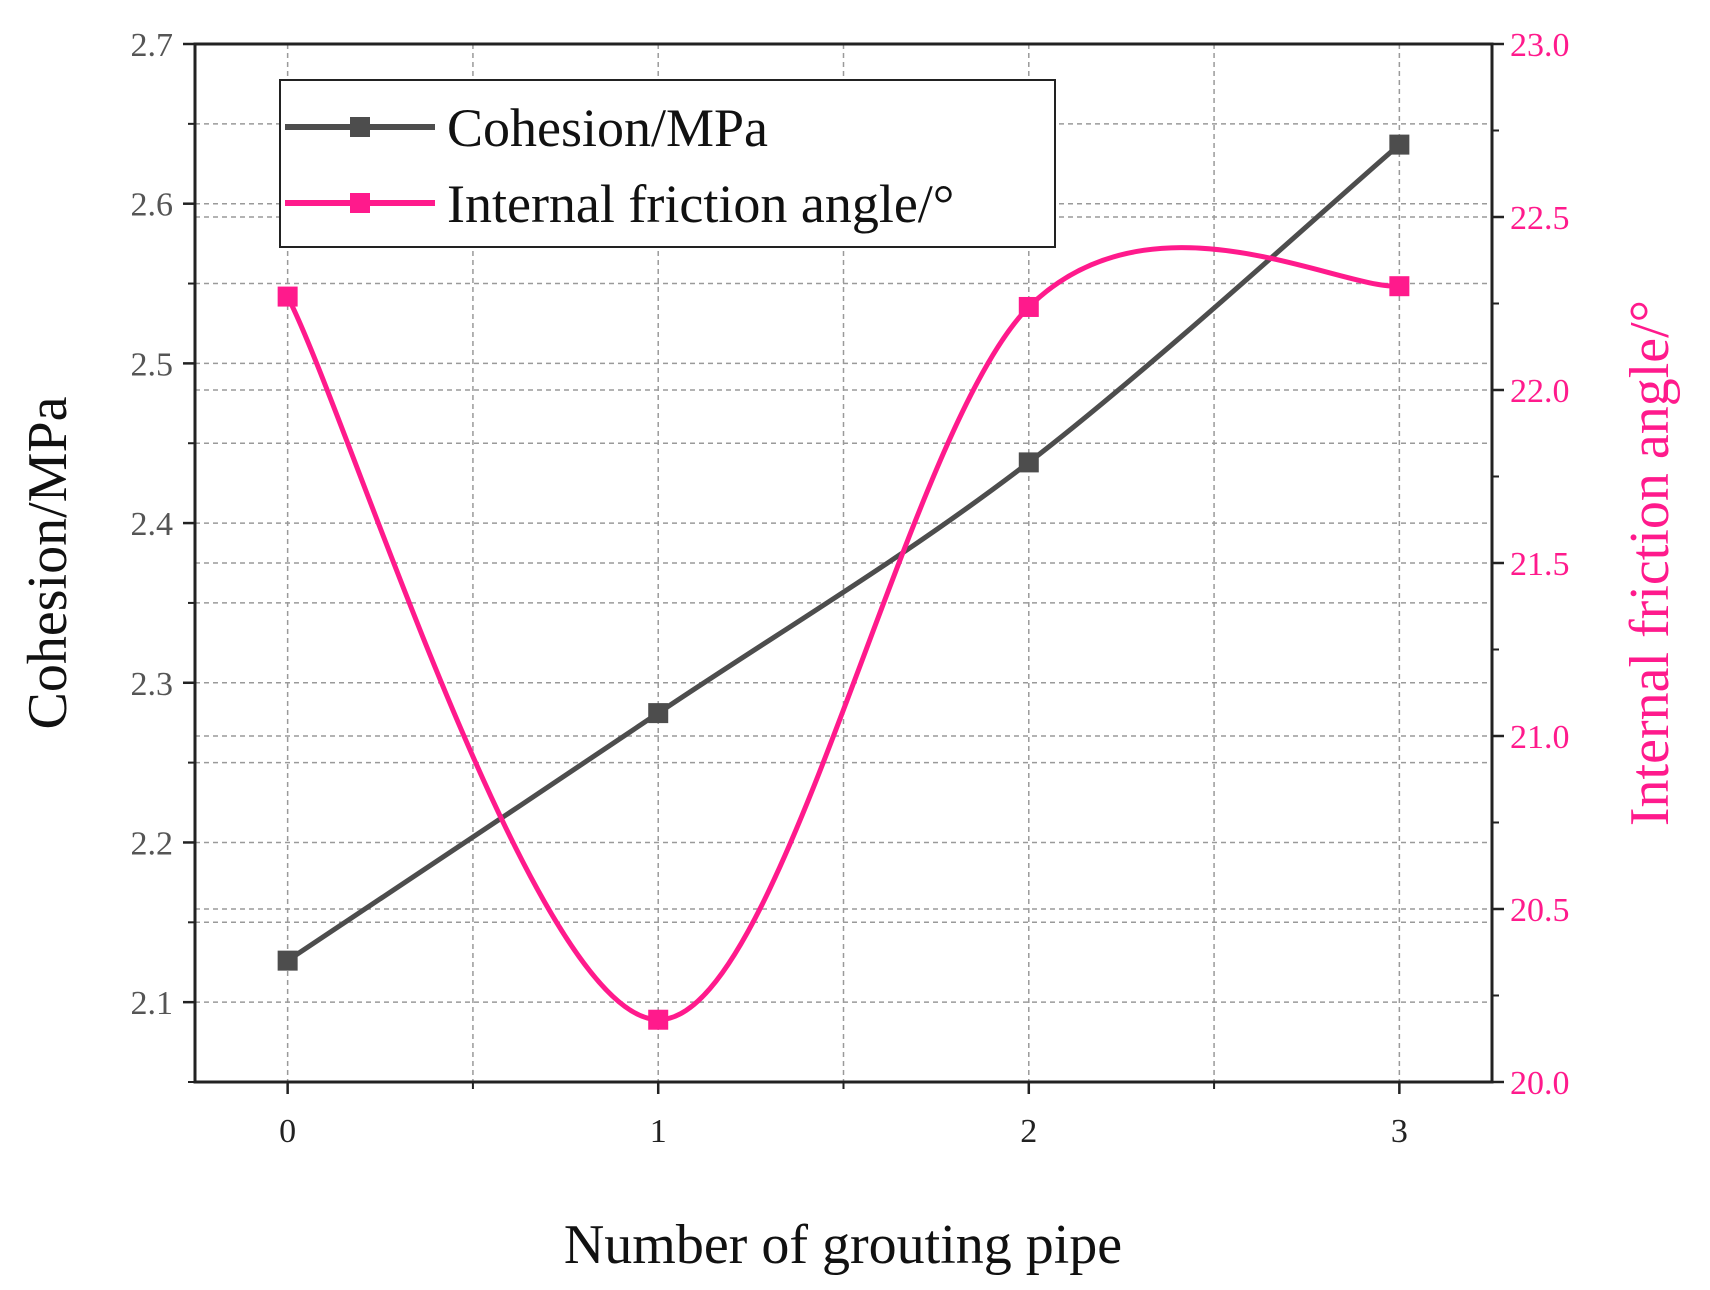 The image size is (1710, 1290). What do you see at coordinates (658, 1131) in the screenshot?
I see `x-tick-label: 1` at bounding box center [658, 1131].